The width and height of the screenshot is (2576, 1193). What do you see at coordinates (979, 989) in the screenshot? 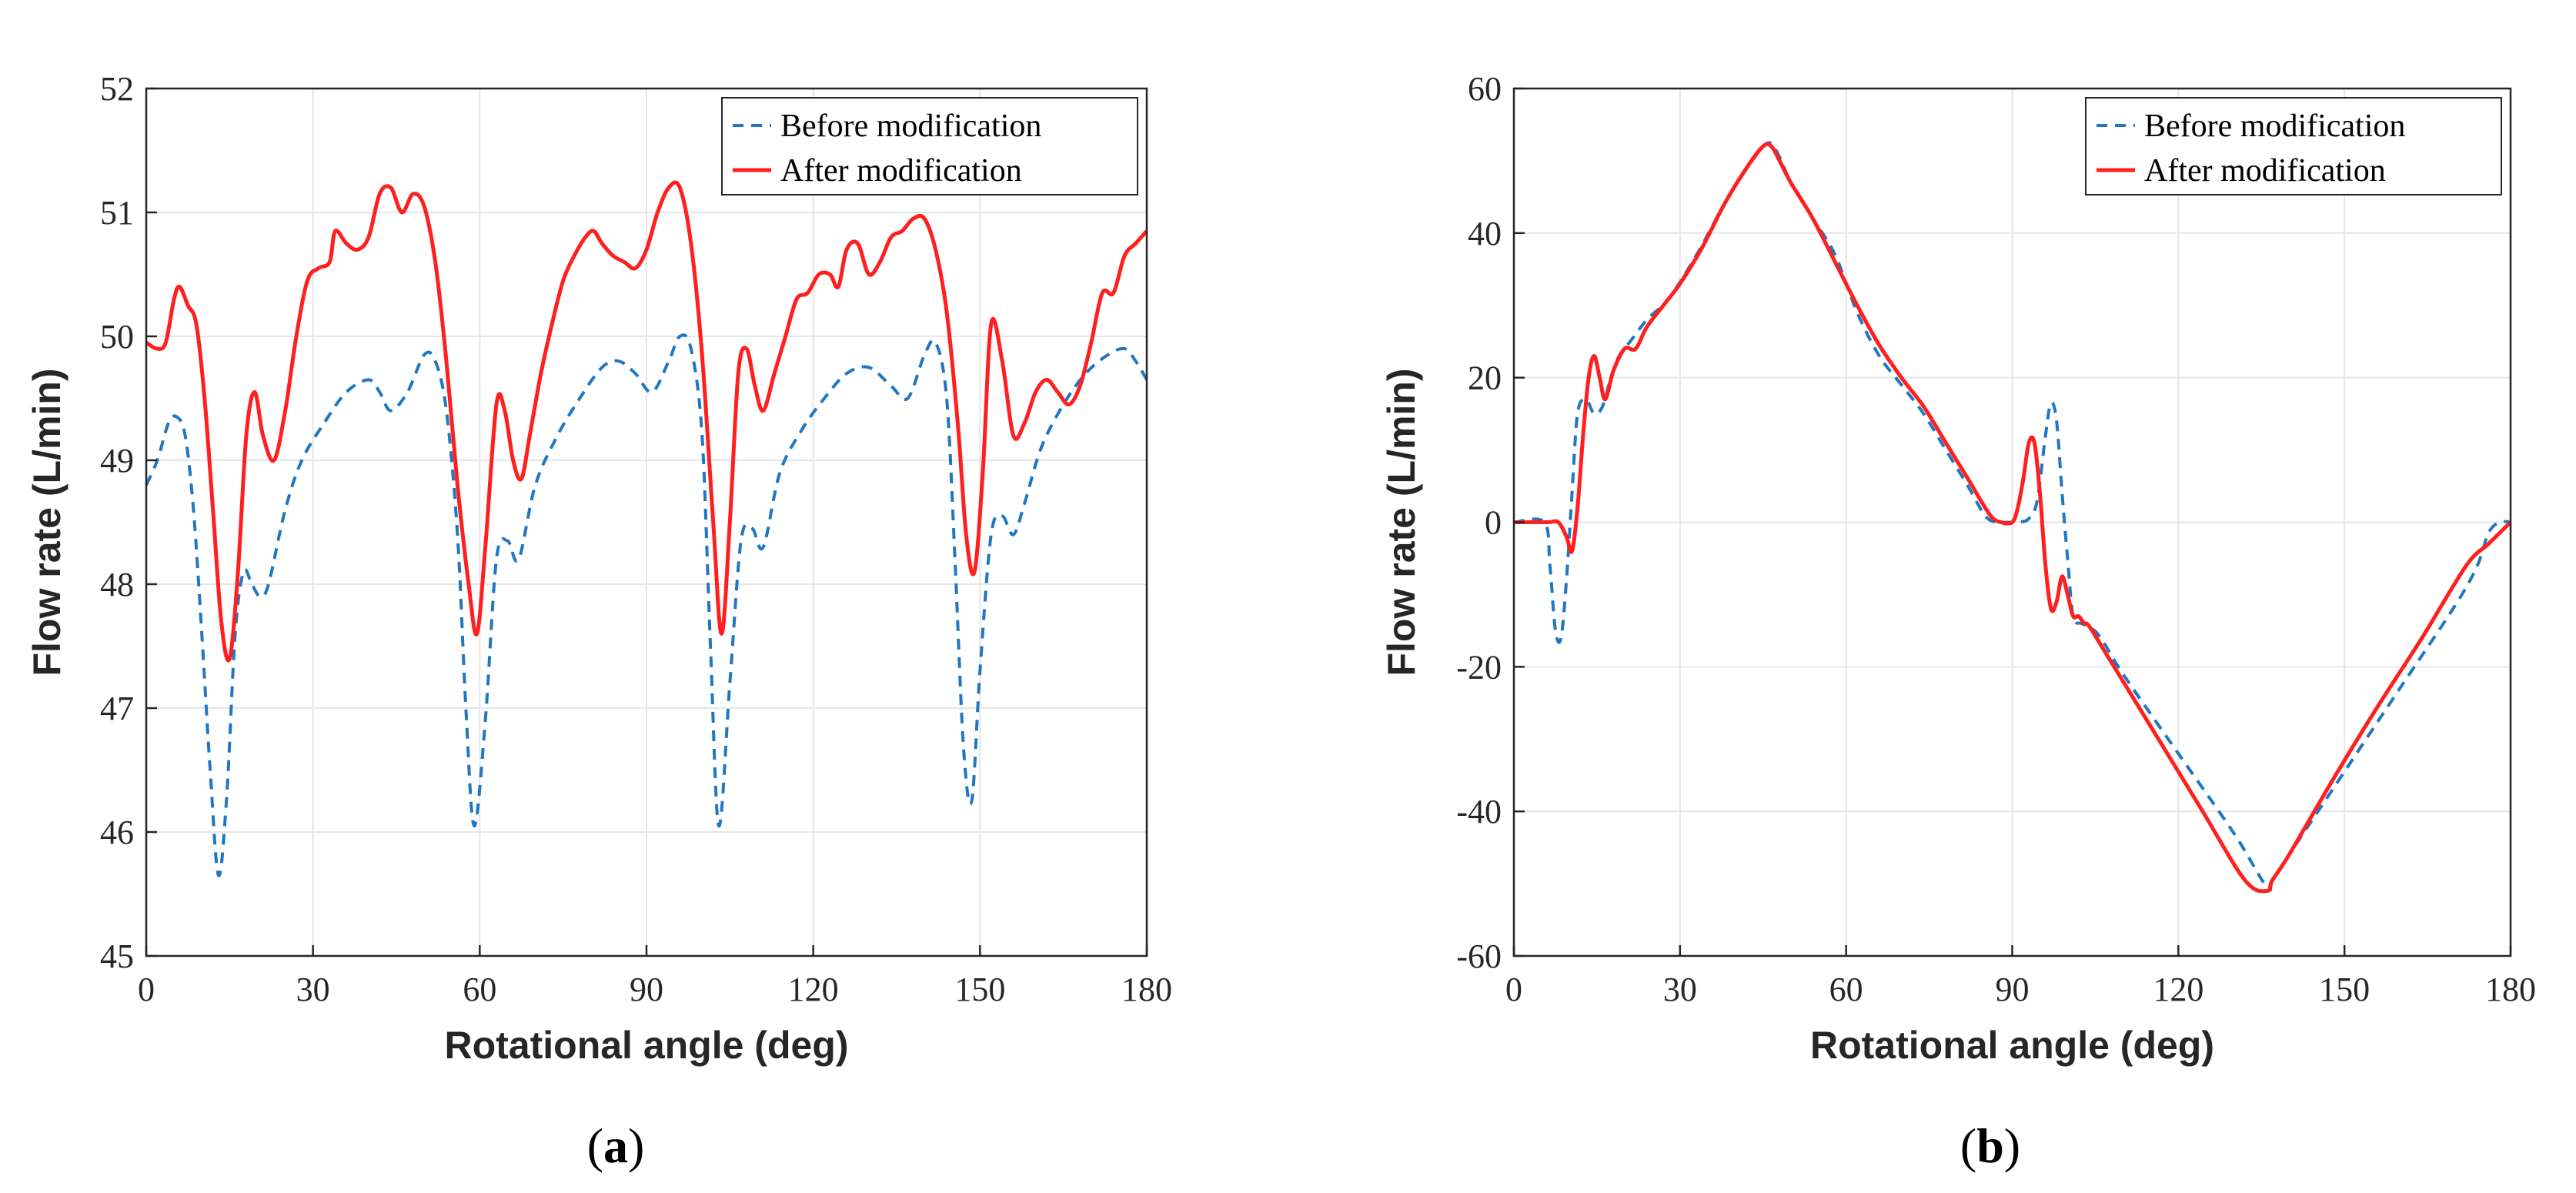
I see `panel-a-x-tick-label: 150` at bounding box center [979, 989].